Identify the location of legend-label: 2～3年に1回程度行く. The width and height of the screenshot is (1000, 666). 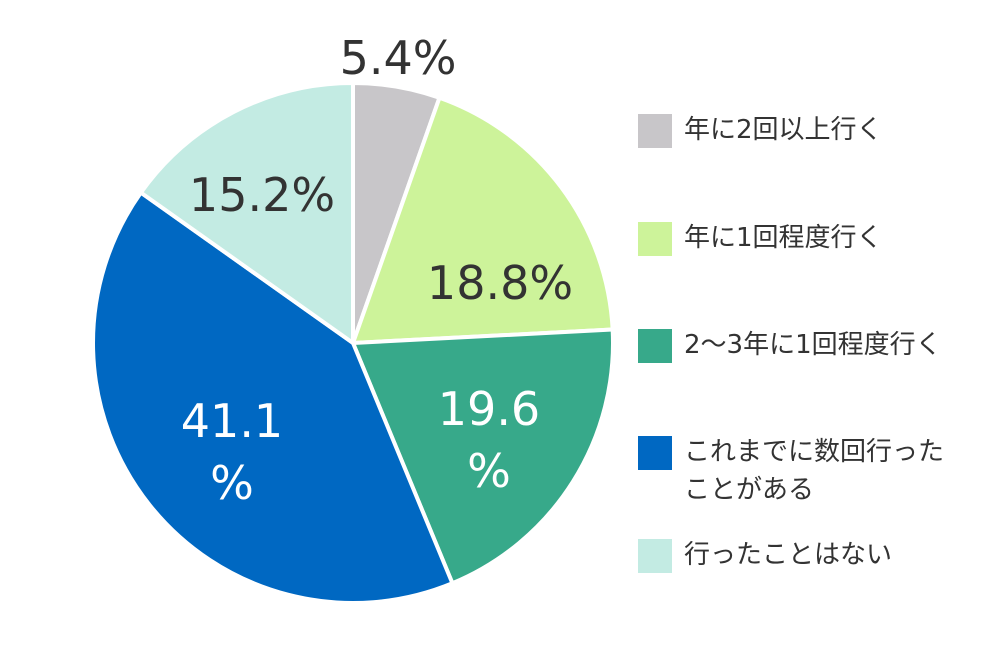
(813, 345).